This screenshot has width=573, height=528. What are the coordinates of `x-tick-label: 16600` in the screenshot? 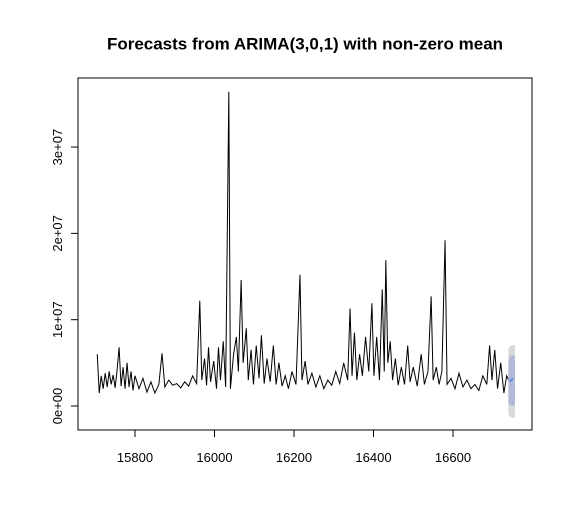 It's located at (453, 457).